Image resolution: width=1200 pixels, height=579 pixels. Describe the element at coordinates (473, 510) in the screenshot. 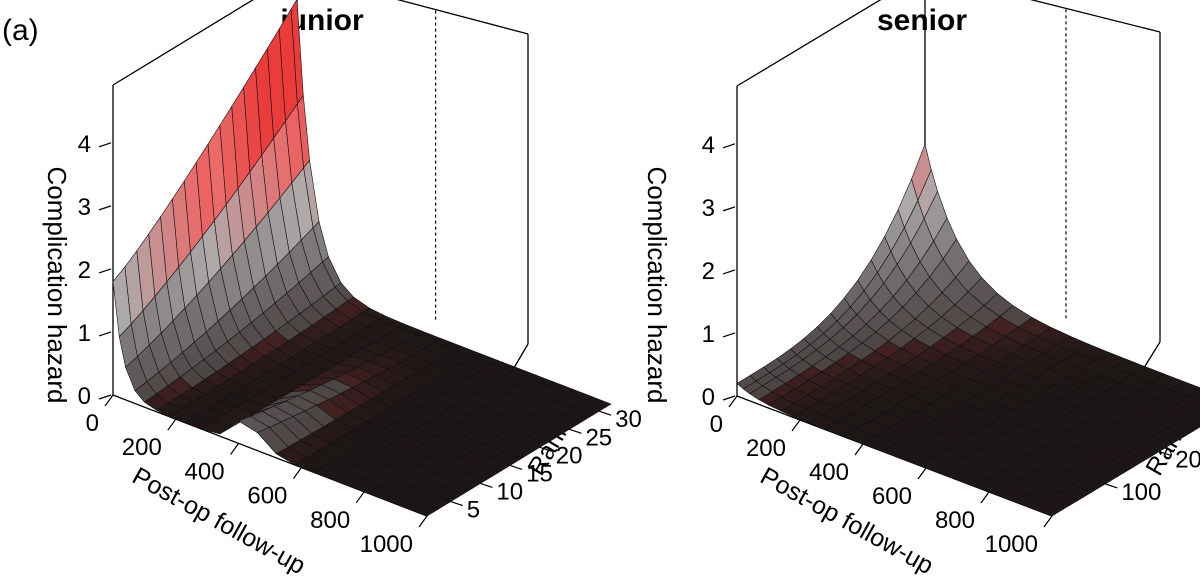

I see `y-tick-label: 5` at that location.